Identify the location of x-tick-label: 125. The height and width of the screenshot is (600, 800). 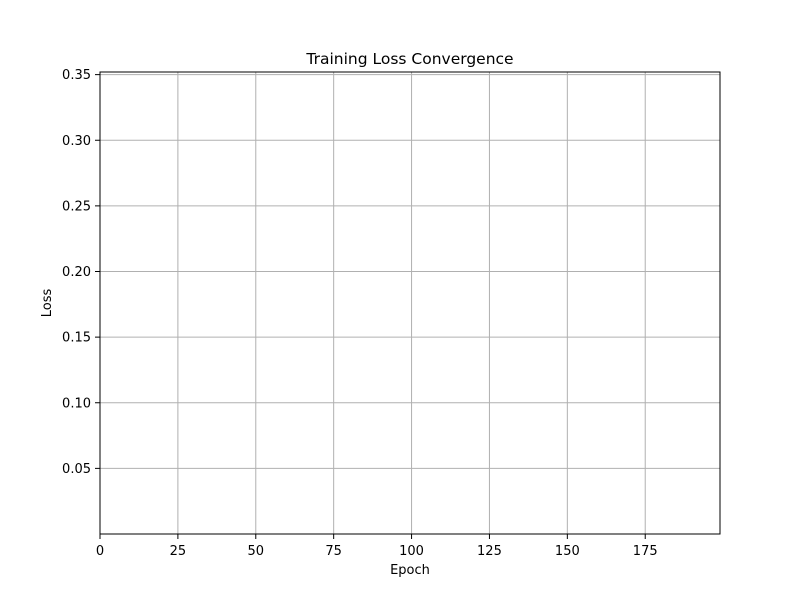
(489, 551).